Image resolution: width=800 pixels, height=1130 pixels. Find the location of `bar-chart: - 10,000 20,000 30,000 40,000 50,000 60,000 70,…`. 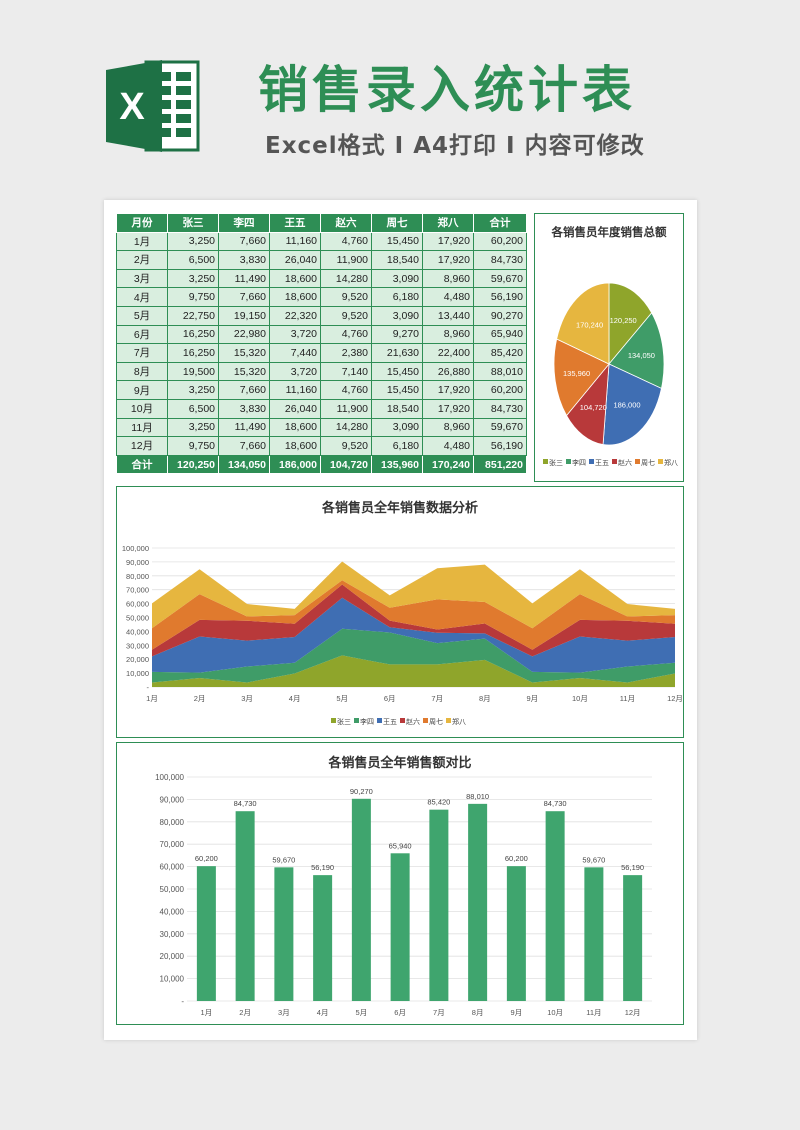

bar-chart: - 10,000 20,000 30,000 40,000 50,000 60,000 70,… is located at coordinates (403, 895).